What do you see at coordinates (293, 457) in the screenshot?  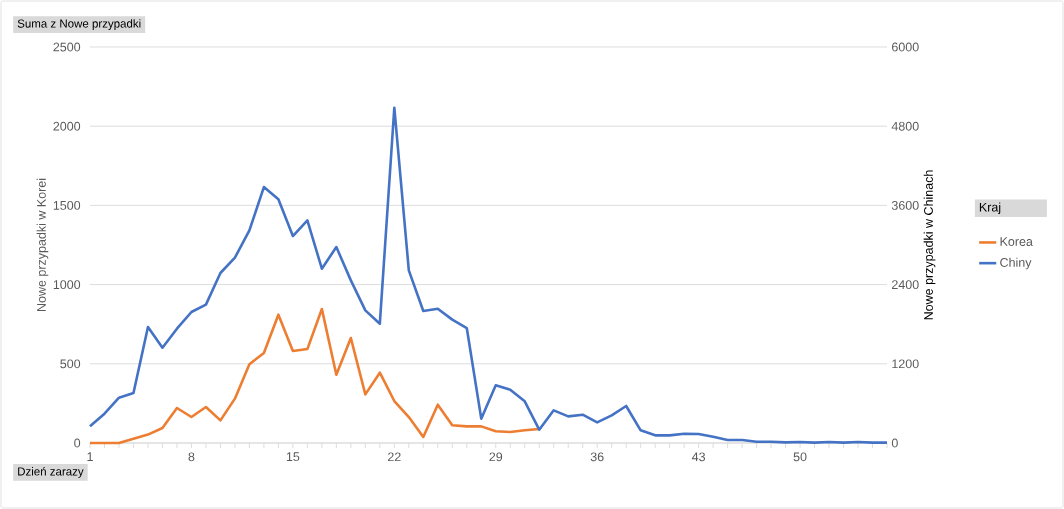 I see `x-tick-label: 15` at bounding box center [293, 457].